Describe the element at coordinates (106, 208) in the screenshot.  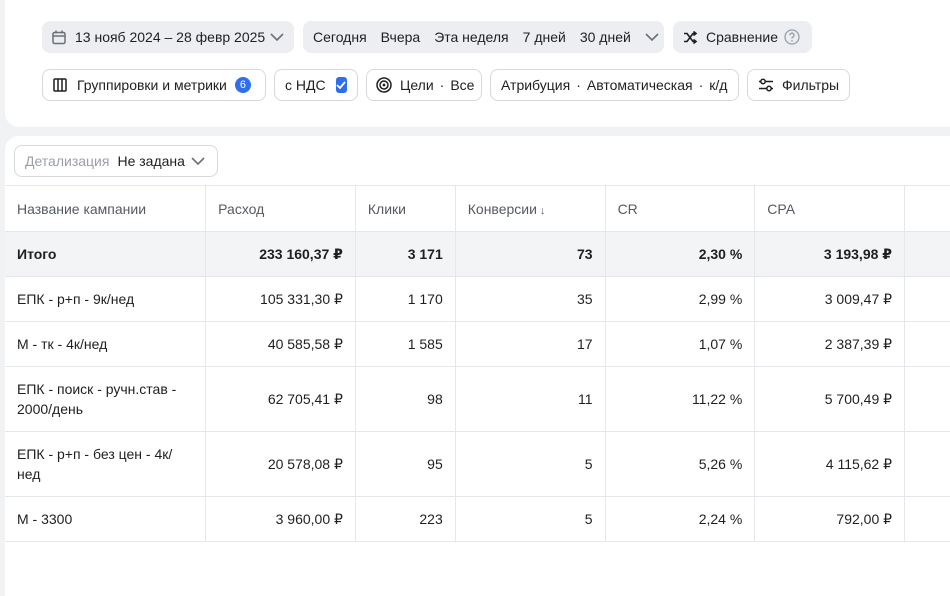
I see `column-header-campaign: Название кампании` at that location.